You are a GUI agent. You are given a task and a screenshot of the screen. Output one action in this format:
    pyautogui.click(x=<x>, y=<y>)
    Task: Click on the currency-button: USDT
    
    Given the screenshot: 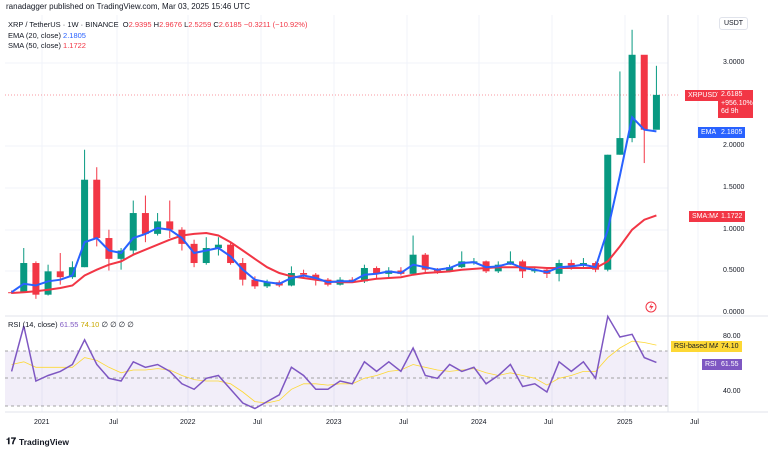 What is the action you would take?
    pyautogui.click(x=734, y=23)
    